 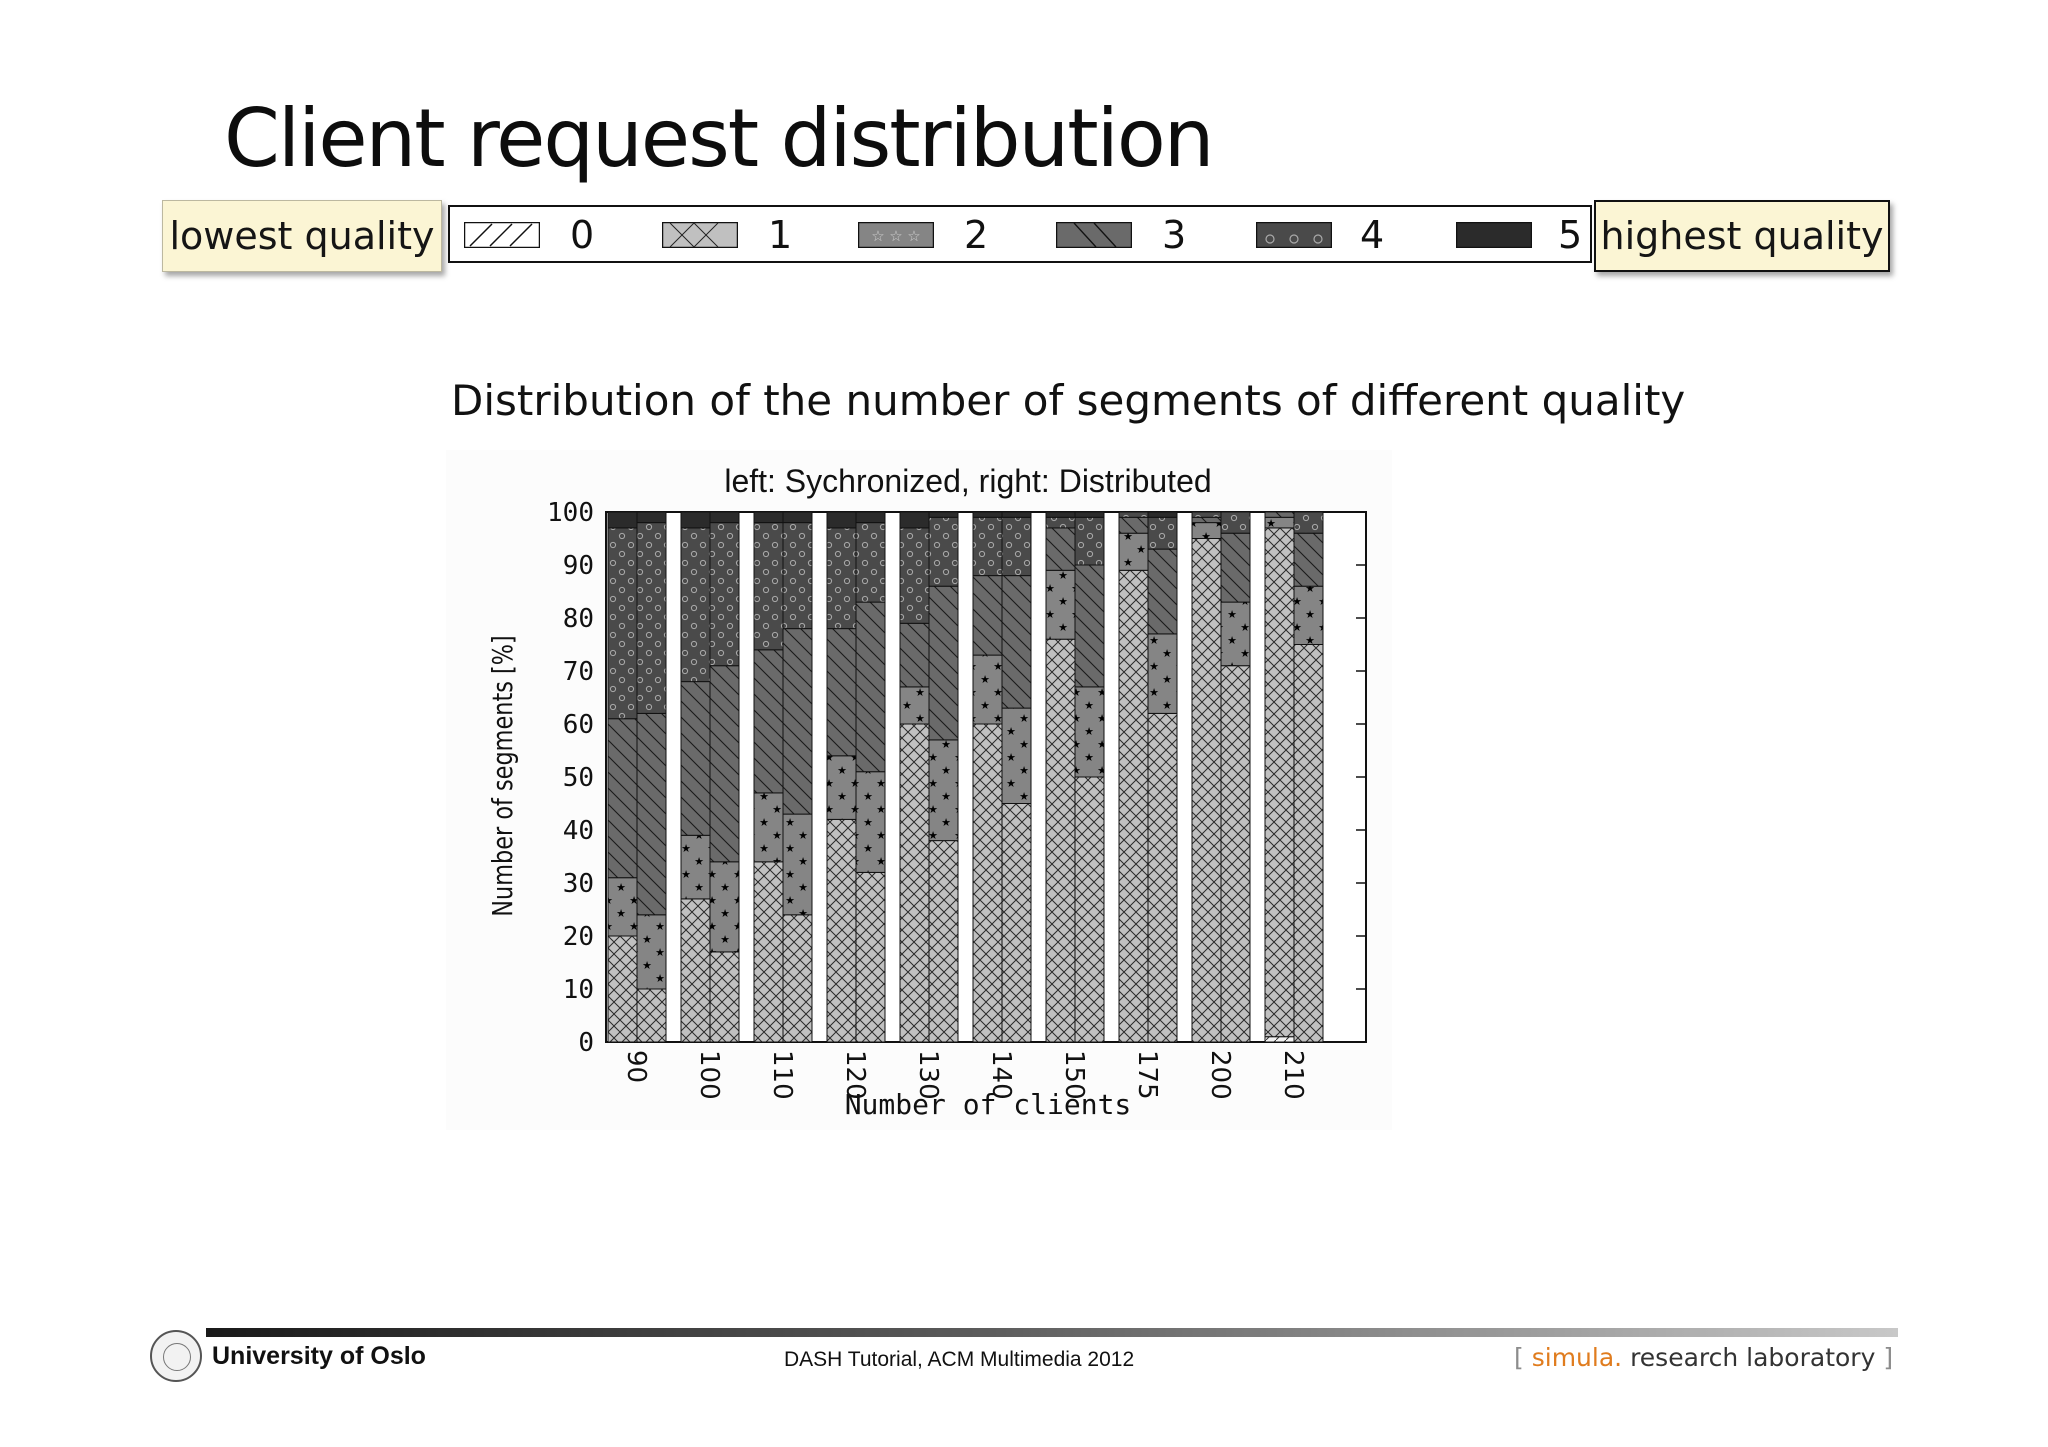 I want to click on simula-bracket-close: ], so click(x=1888, y=1357).